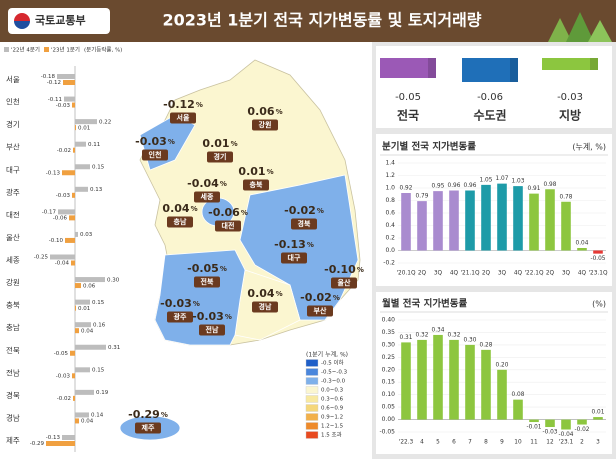  Describe the element at coordinates (13, 169) in the screenshot. I see `category-label: 대구` at that location.